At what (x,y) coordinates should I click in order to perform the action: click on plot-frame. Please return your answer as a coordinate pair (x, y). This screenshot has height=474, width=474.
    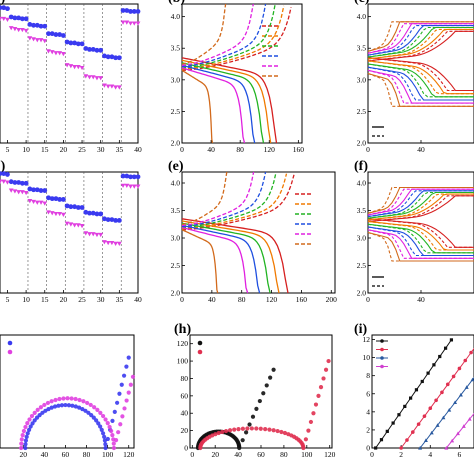
    Looking at the image, I should click on (242, 73).